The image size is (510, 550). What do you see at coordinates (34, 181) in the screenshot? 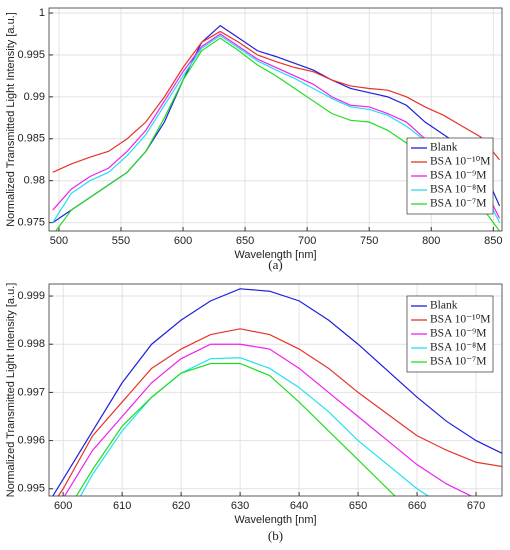
I see `y-tick-label: 0.98` at bounding box center [34, 181].